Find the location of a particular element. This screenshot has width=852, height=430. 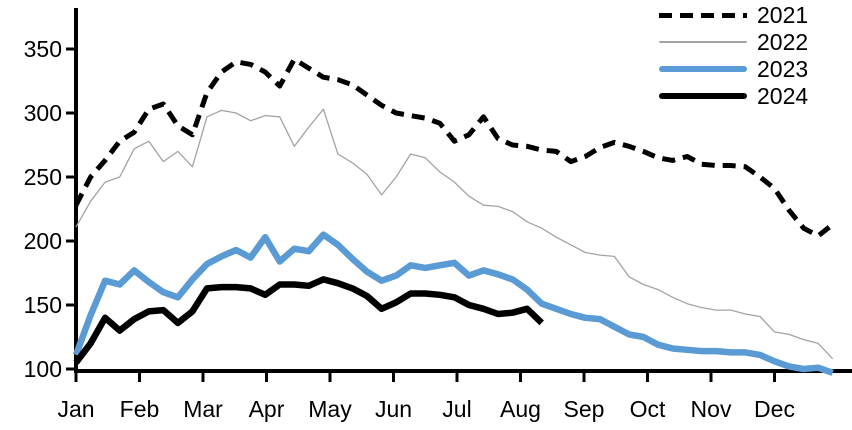

x-tick-label: Apr is located at coordinates (267, 409).